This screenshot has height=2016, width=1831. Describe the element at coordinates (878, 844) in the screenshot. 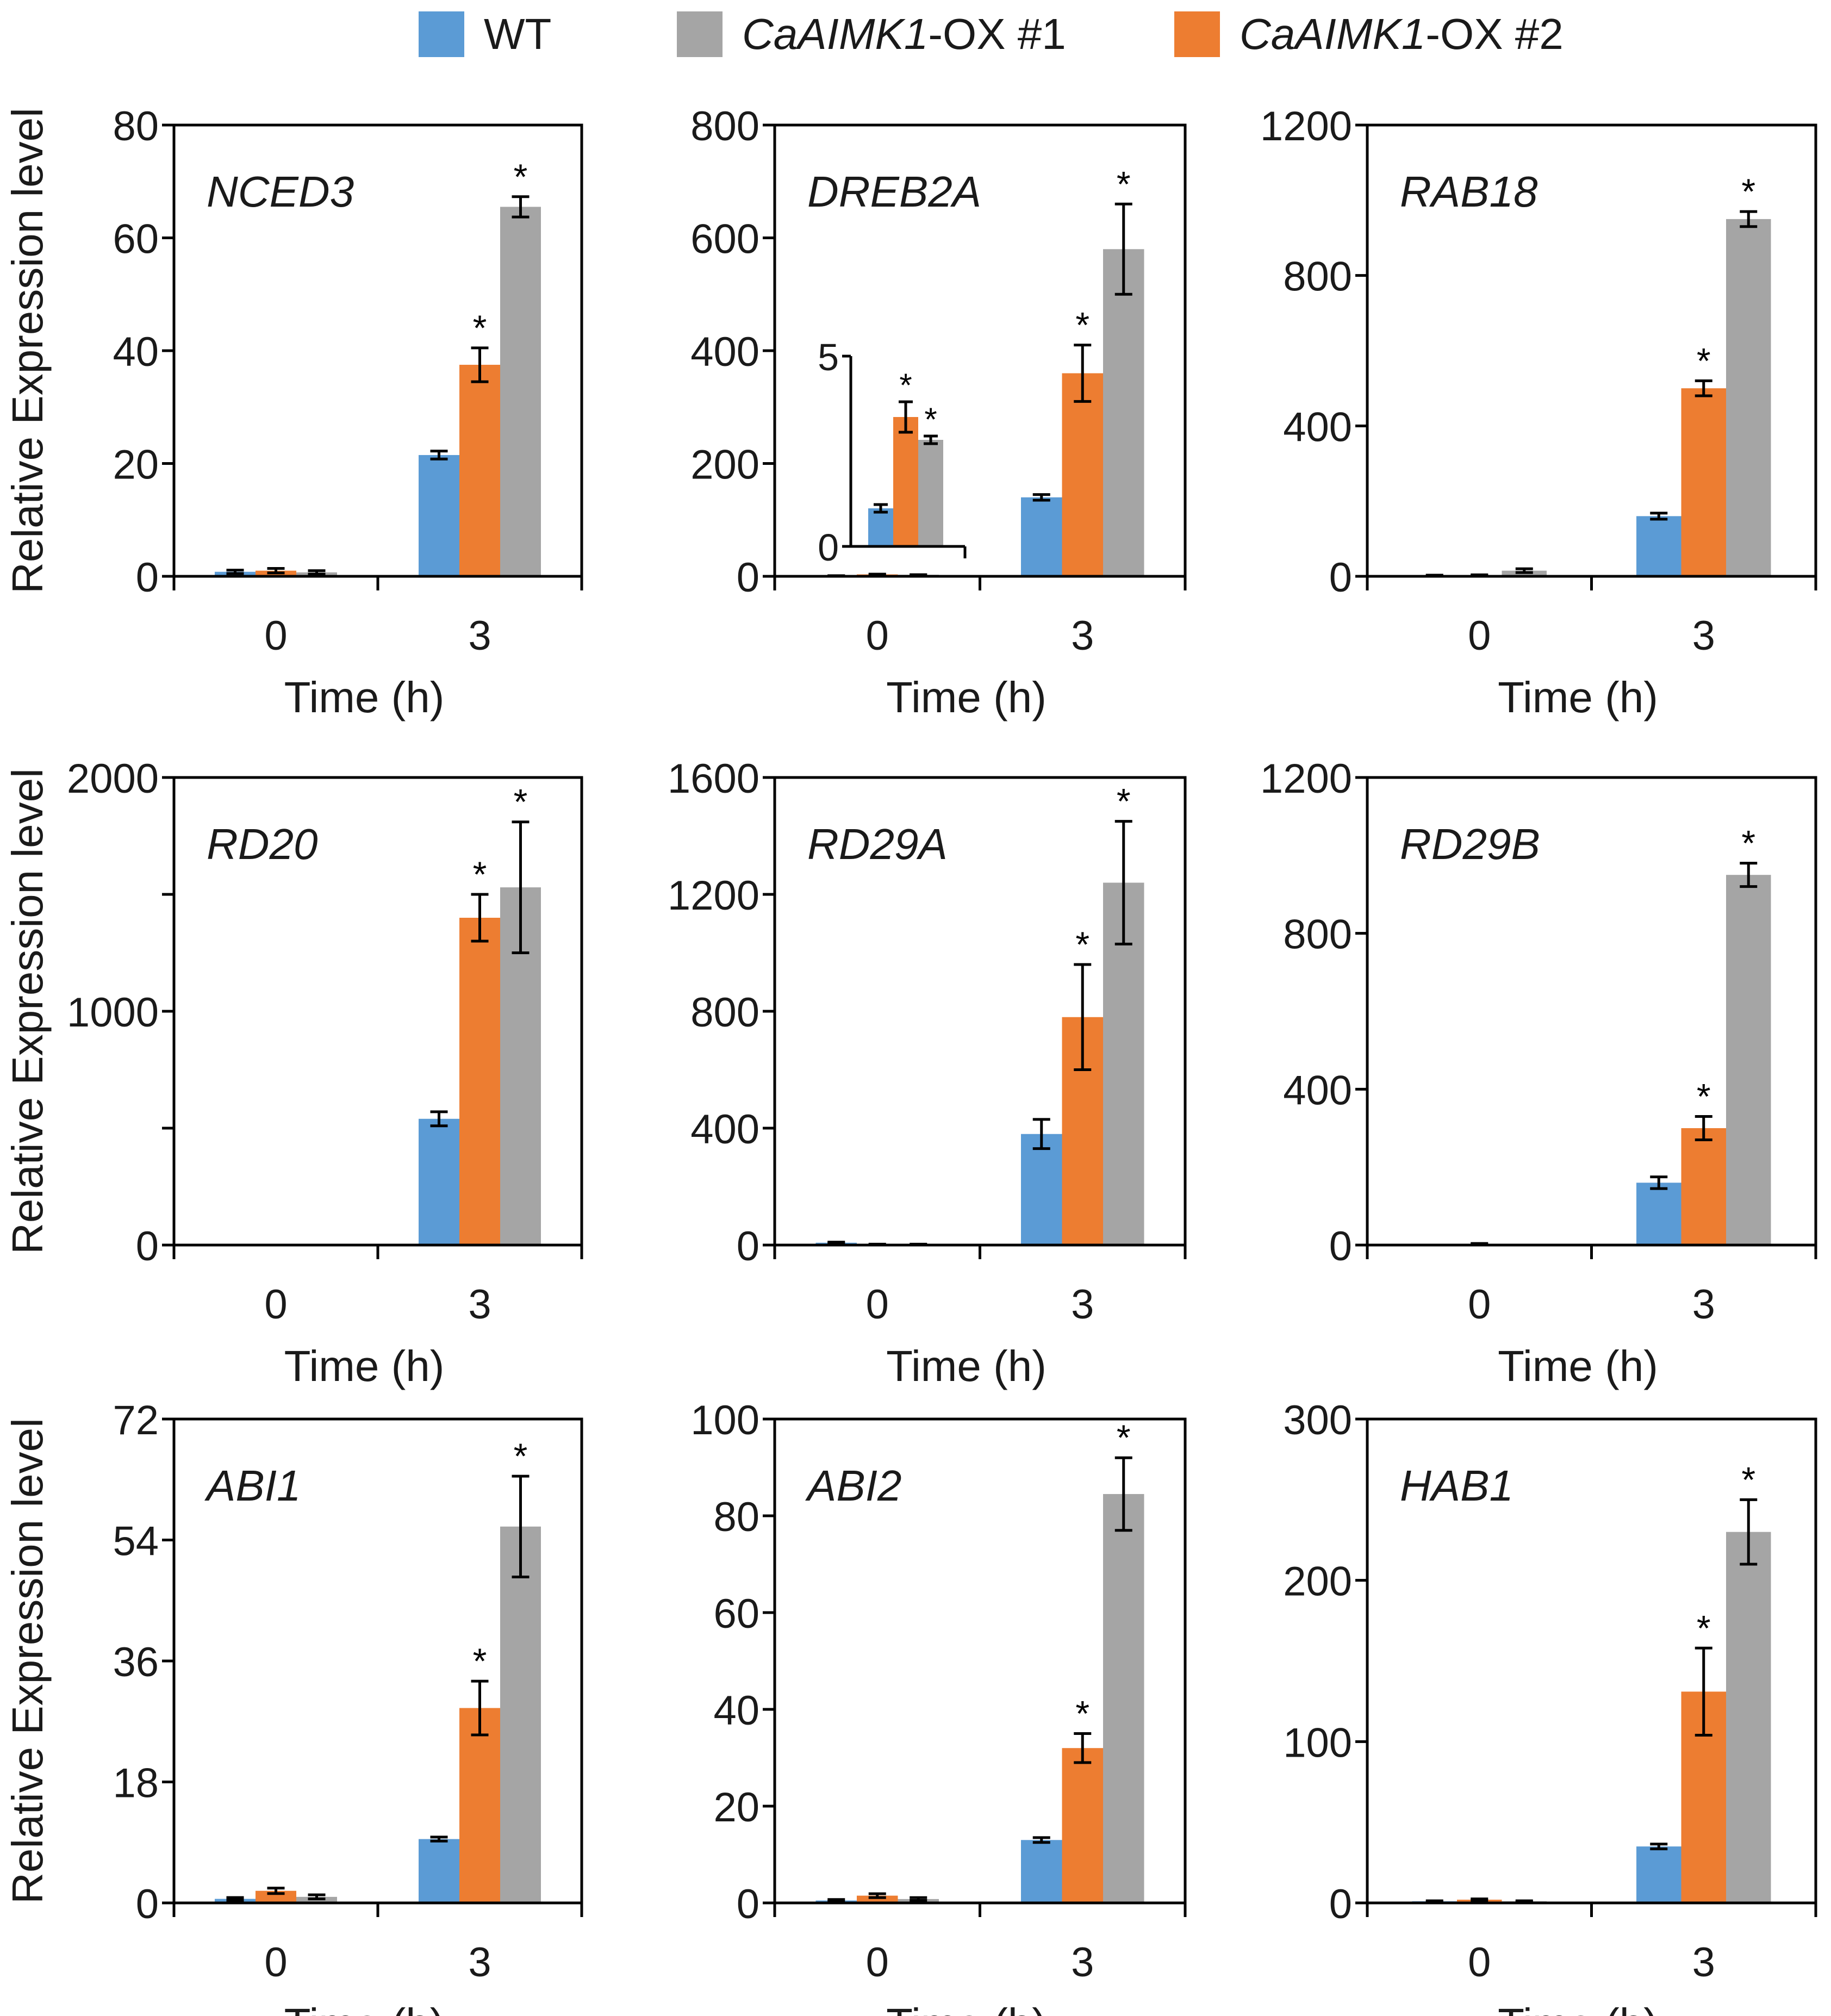

I see `gene-title: RD29A` at that location.